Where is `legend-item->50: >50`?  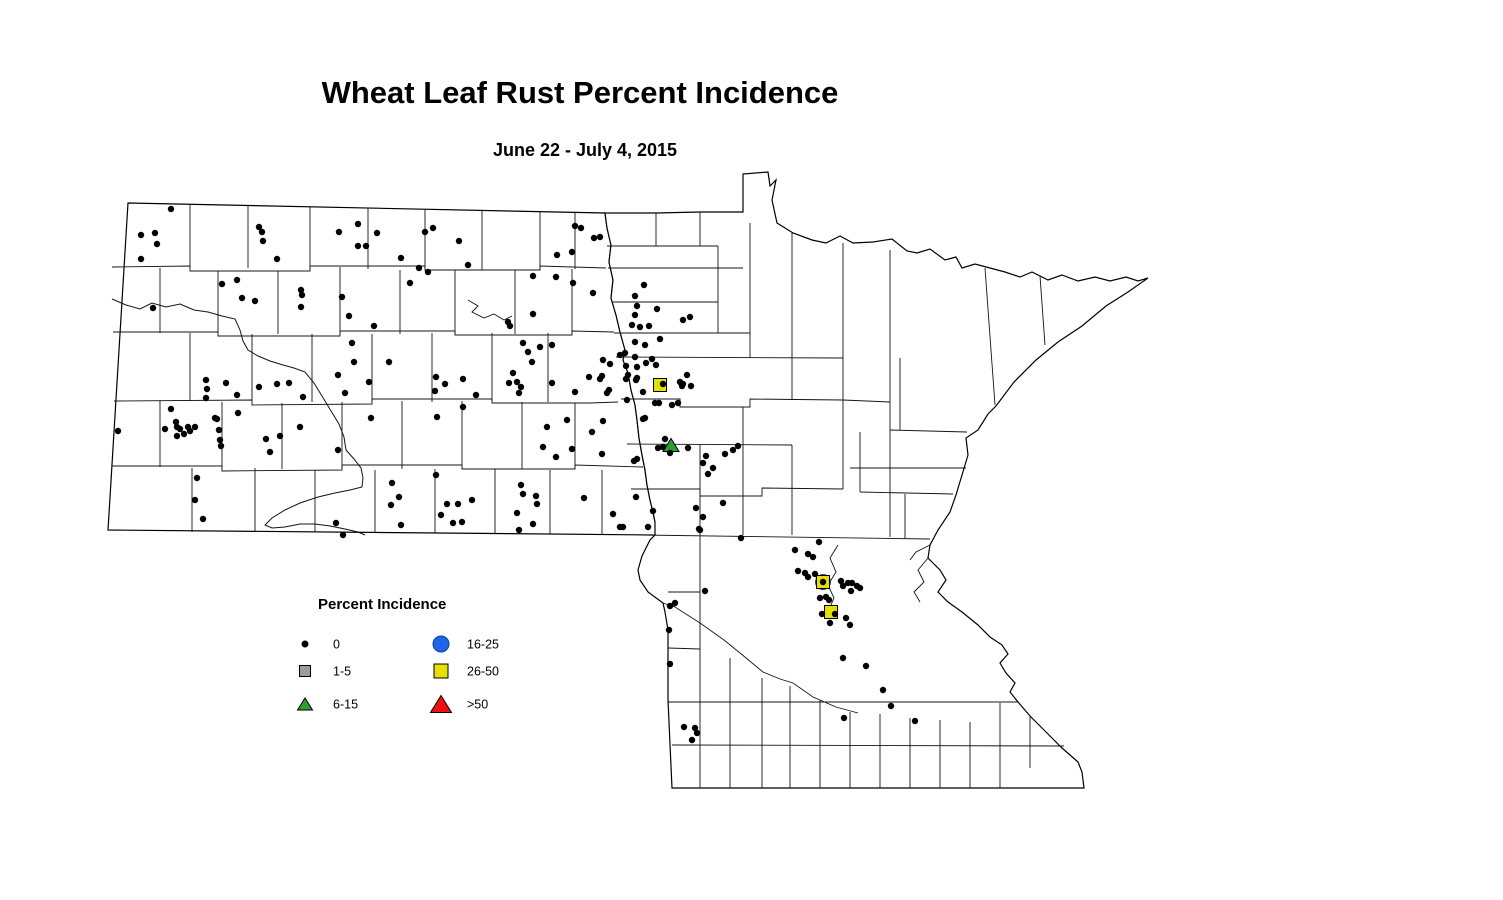
legend-item->50: >50 is located at coordinates (458, 703).